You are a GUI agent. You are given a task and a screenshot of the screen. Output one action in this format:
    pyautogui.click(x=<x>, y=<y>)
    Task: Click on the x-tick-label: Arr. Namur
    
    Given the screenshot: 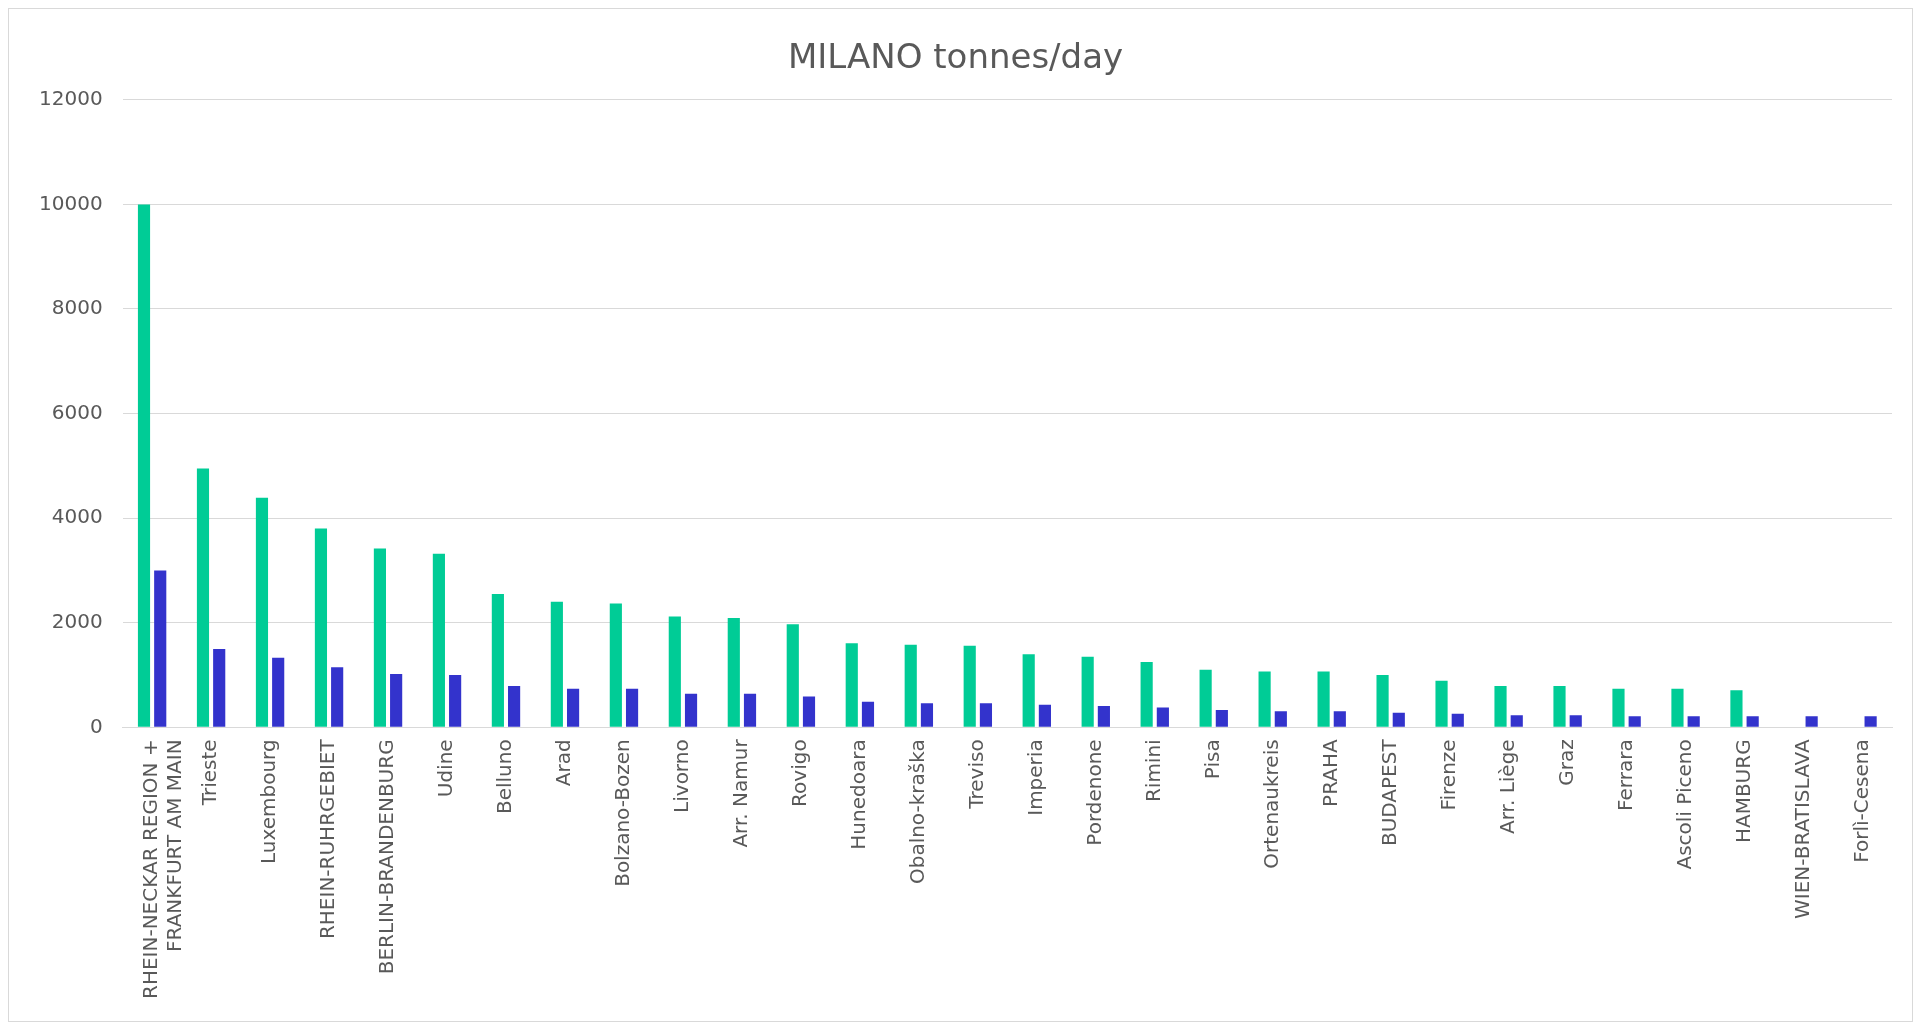 What is the action you would take?
    pyautogui.click(x=740, y=793)
    